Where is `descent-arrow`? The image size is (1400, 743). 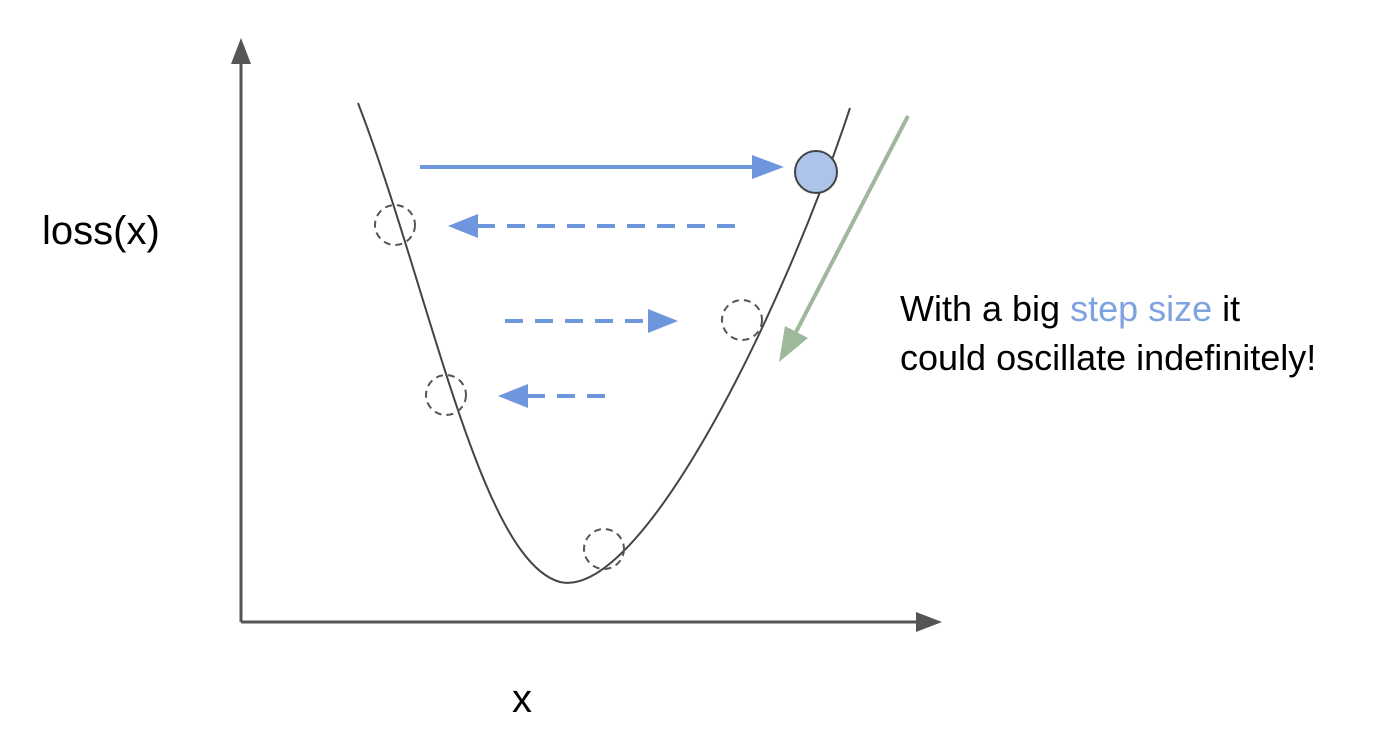
descent-arrow is located at coordinates (844, 238).